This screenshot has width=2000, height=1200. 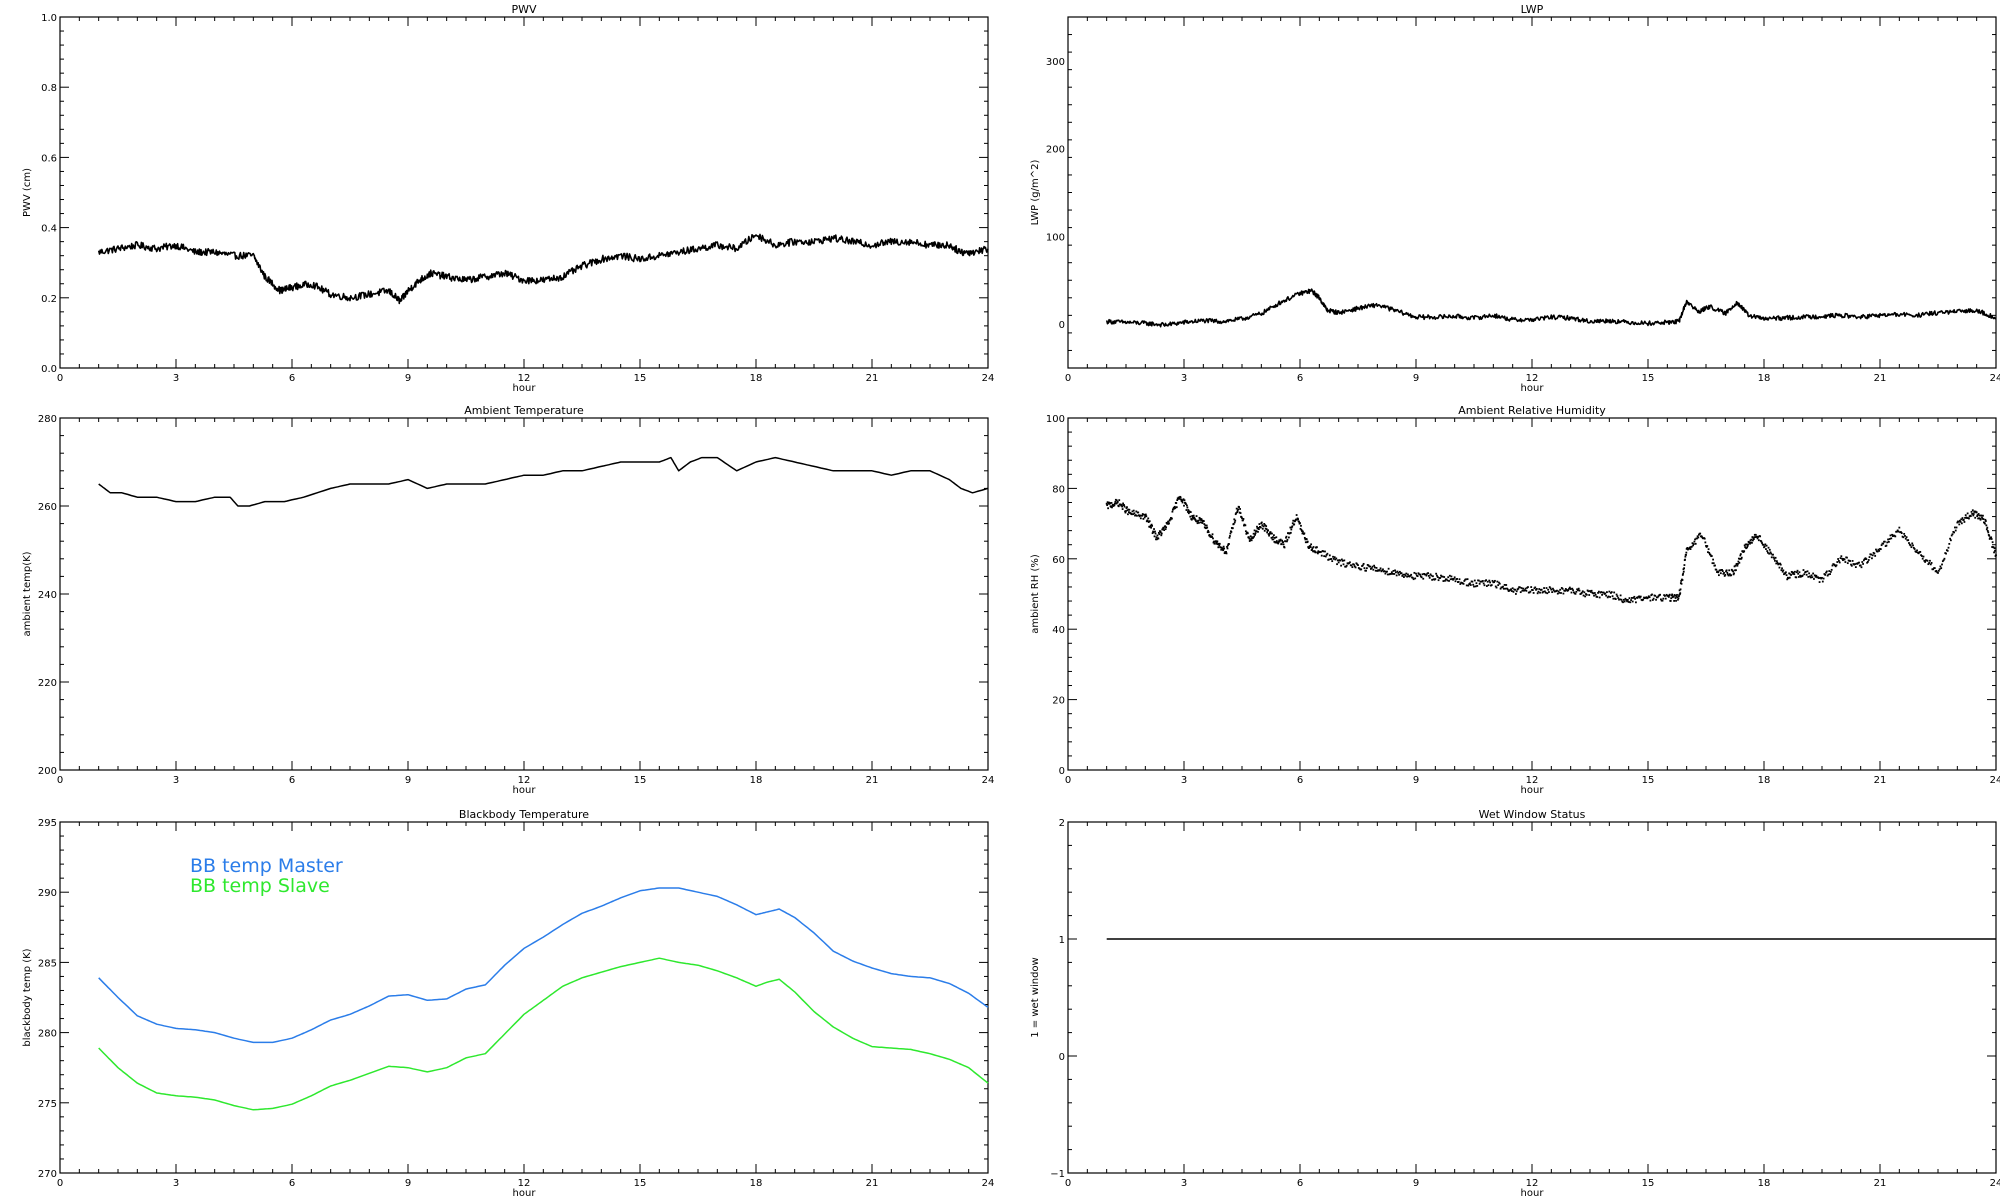 What do you see at coordinates (1035, 193) in the screenshot?
I see `y-axis-label: LWP (g/m^2)` at bounding box center [1035, 193].